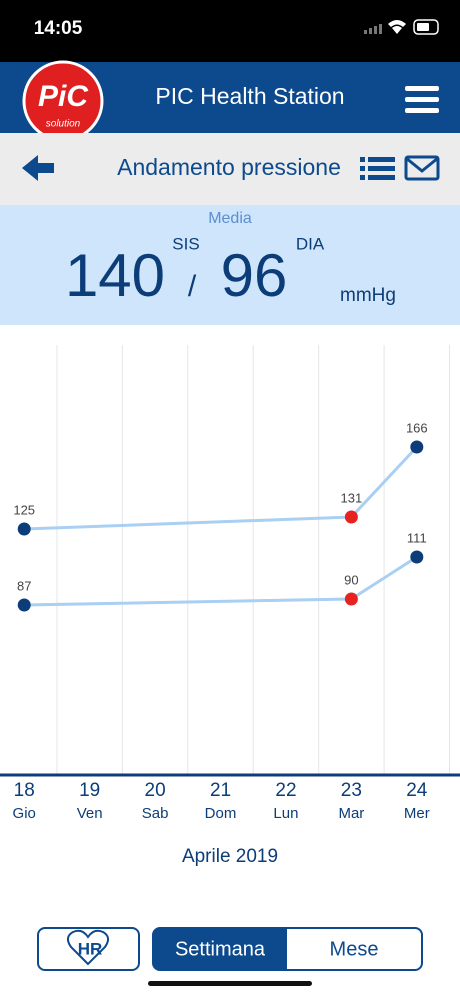 This screenshot has height=996, width=460. What do you see at coordinates (368, 295) in the screenshot?
I see `unit: mmHg` at bounding box center [368, 295].